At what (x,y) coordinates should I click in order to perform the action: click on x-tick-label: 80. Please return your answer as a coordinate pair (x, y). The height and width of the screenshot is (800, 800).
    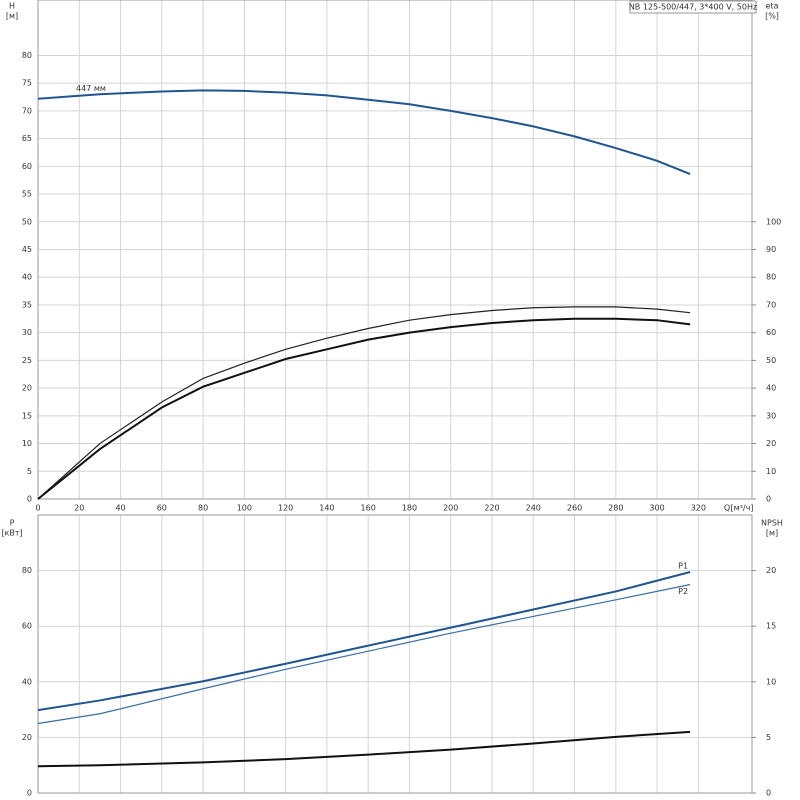
    Looking at the image, I should click on (203, 508).